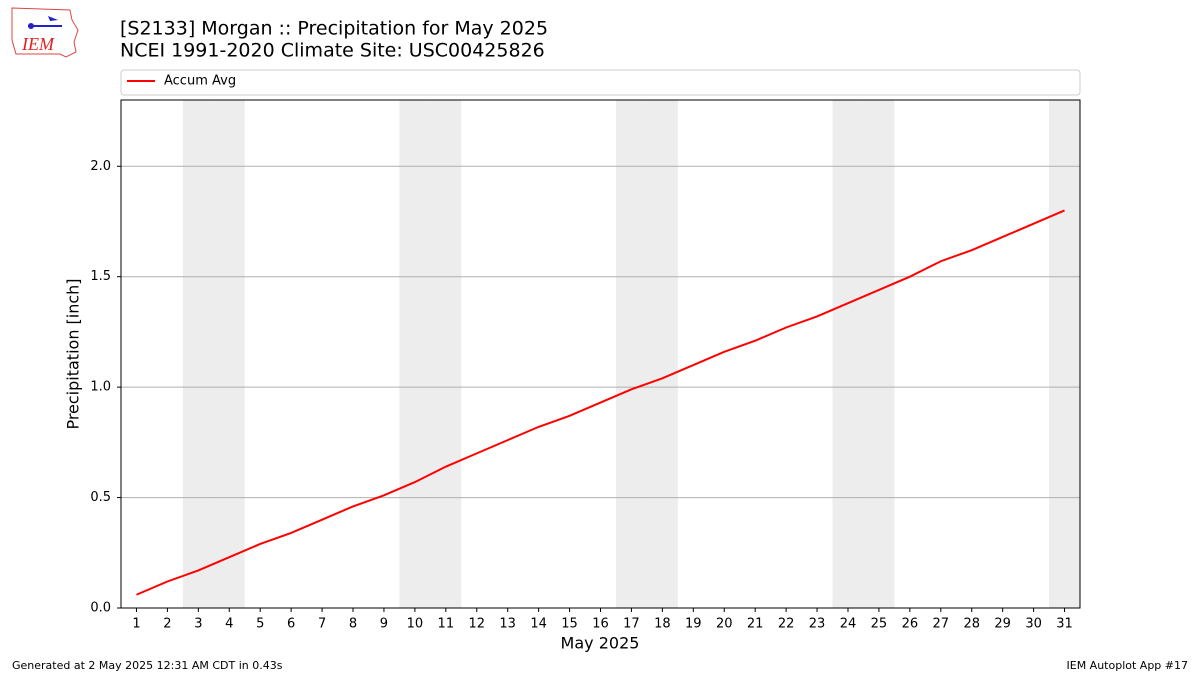  Describe the element at coordinates (100, 497) in the screenshot. I see `y-tick-label: 0.5` at that location.